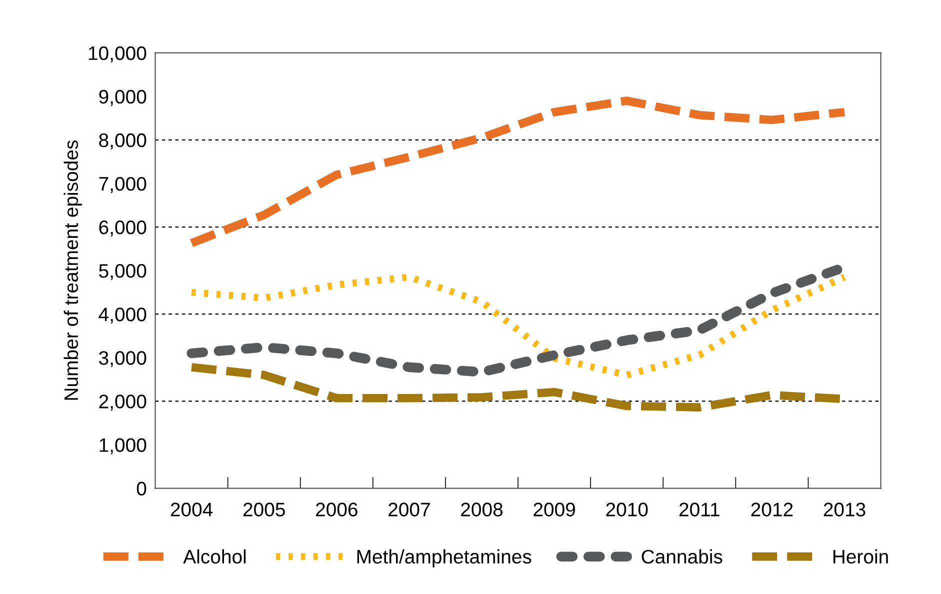 Image resolution: width=941 pixels, height=594 pixels. Describe the element at coordinates (555, 509) in the screenshot. I see `x-tick-label: 2009` at that location.